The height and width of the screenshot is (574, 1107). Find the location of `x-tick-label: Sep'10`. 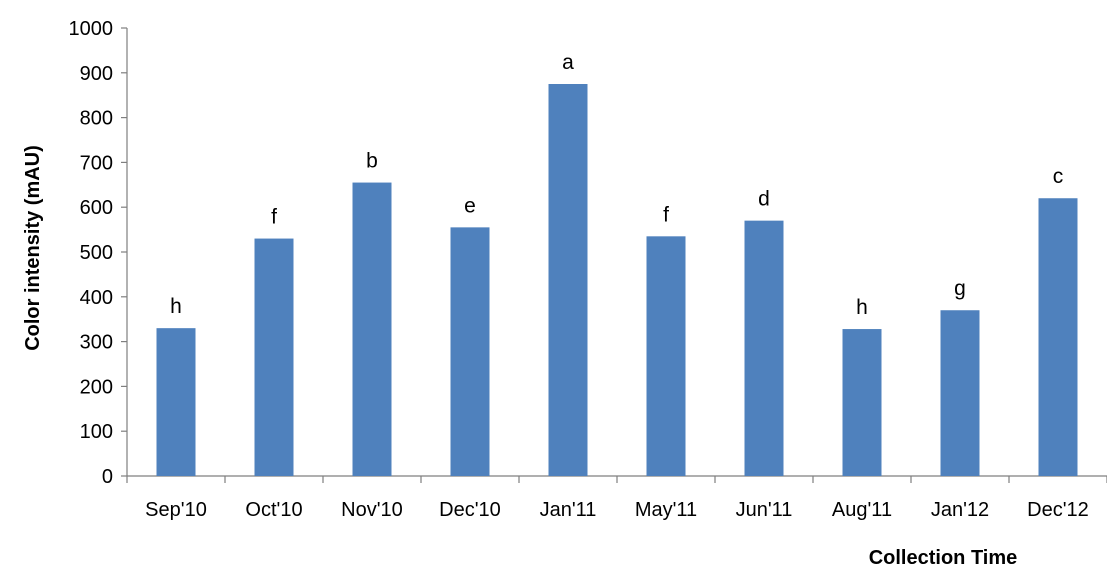

x-tick-label: Sep'10 is located at coordinates (176, 510).